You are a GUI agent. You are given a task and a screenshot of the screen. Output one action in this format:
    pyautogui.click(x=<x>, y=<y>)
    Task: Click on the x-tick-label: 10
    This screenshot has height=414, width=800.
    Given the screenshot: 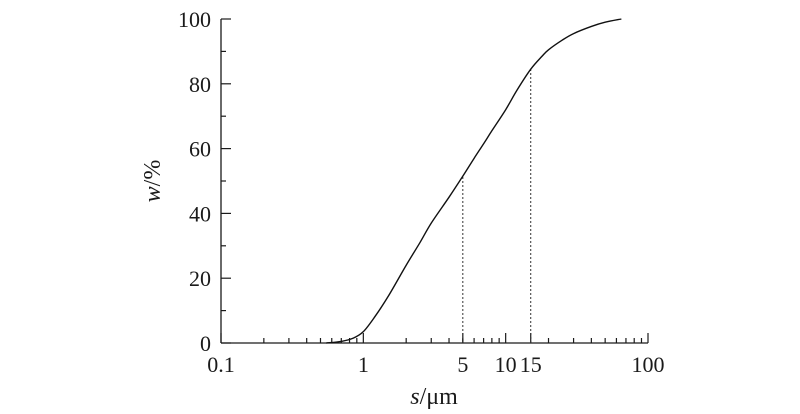 What is the action you would take?
    pyautogui.click(x=506, y=364)
    